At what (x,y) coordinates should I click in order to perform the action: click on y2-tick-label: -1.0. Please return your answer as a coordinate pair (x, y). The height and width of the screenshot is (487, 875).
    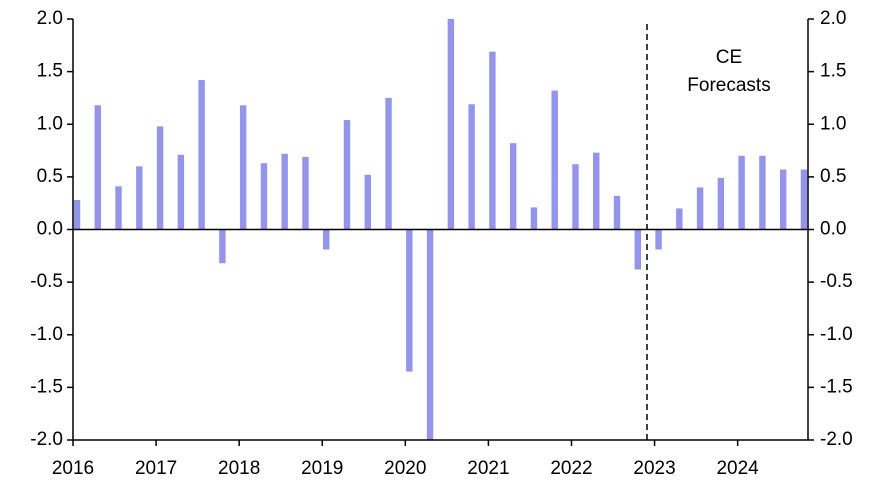
    Looking at the image, I should click on (836, 334).